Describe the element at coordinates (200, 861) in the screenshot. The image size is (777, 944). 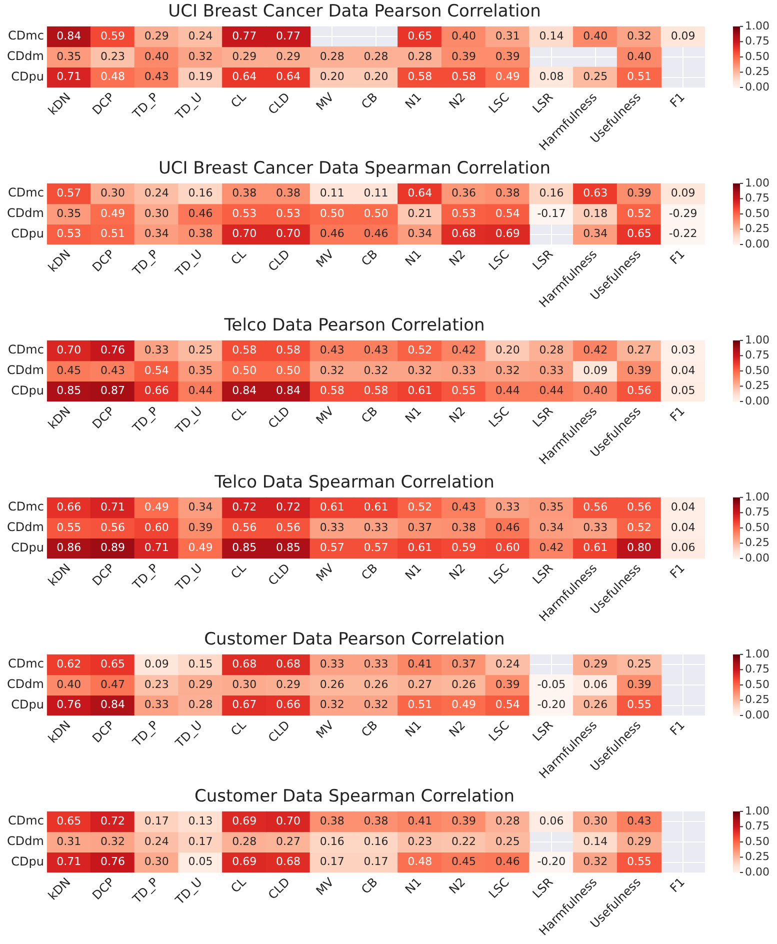
I see `data-label: 0.05` at that location.